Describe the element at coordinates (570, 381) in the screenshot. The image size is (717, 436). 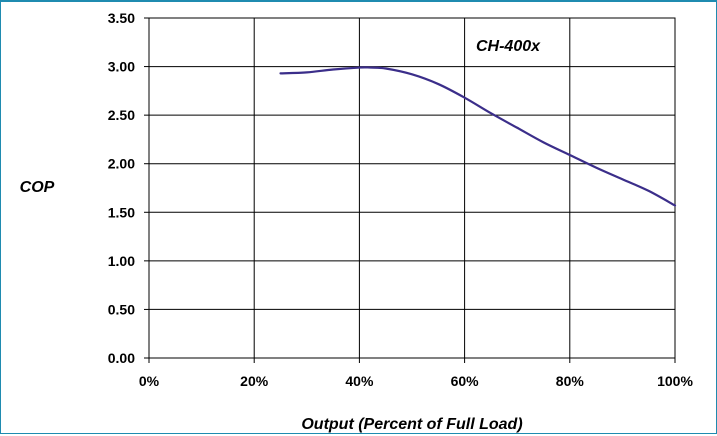
I see `x-tick-label: 80%` at that location.